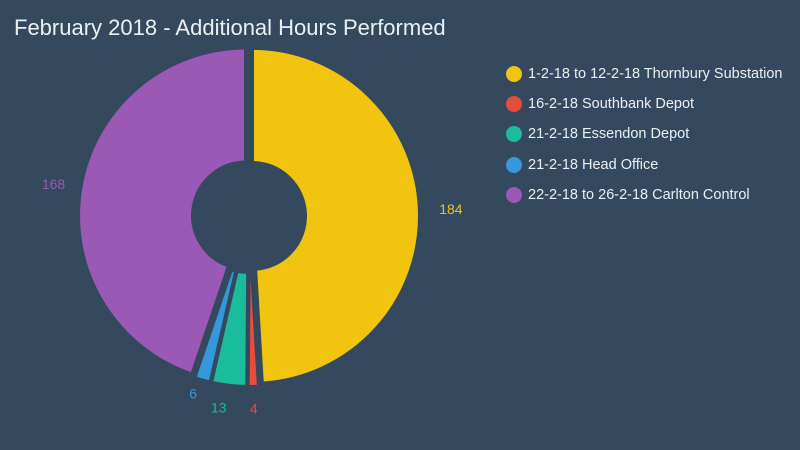 This screenshot has width=800, height=450. I want to click on legend-item: 21-2-18 Essendon Depot, so click(644, 134).